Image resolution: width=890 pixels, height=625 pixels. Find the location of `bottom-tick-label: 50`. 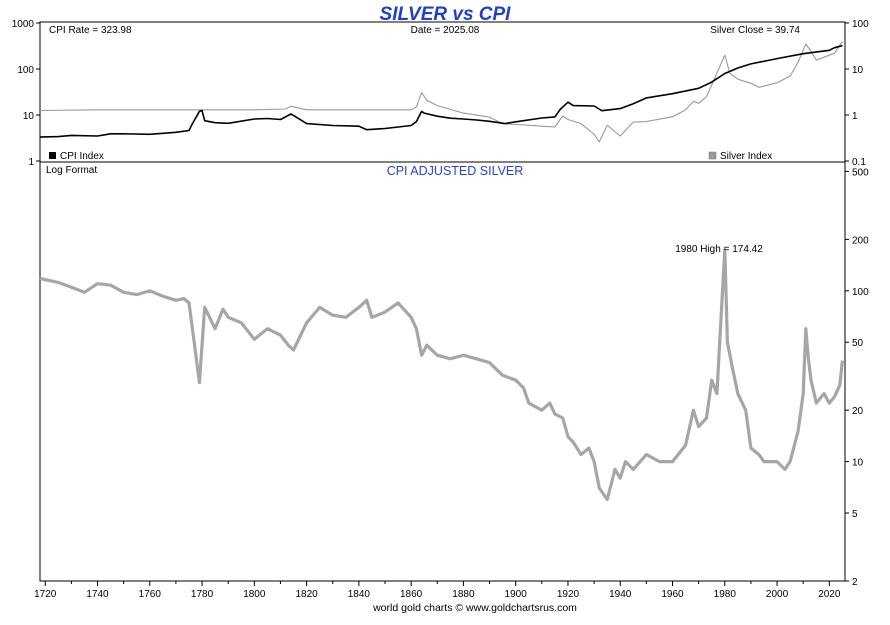

bottom-tick-label: 50 is located at coordinates (858, 343).